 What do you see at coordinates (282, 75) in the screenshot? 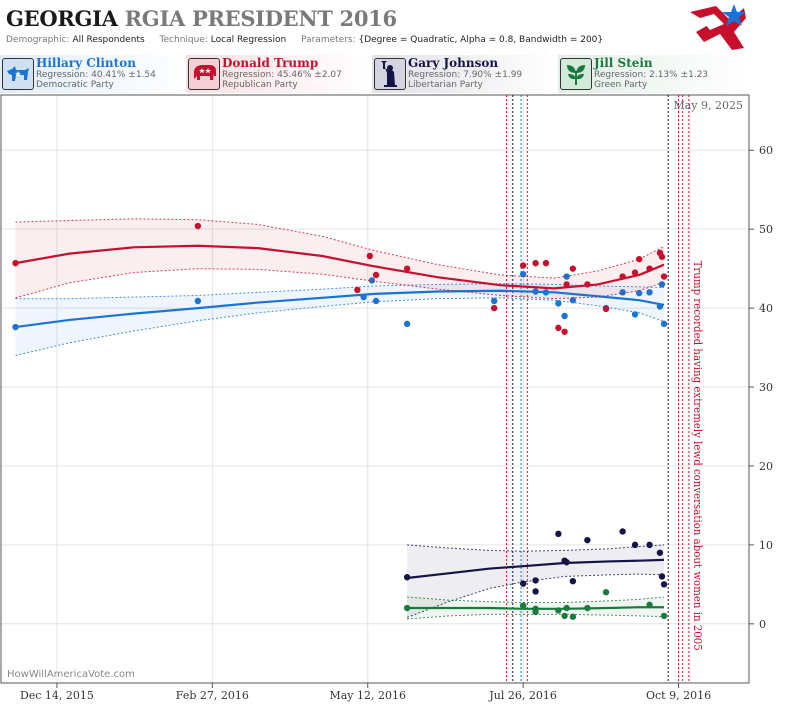
I see `candidate-regression: Regression: 45.46% ±2.07` at bounding box center [282, 75].